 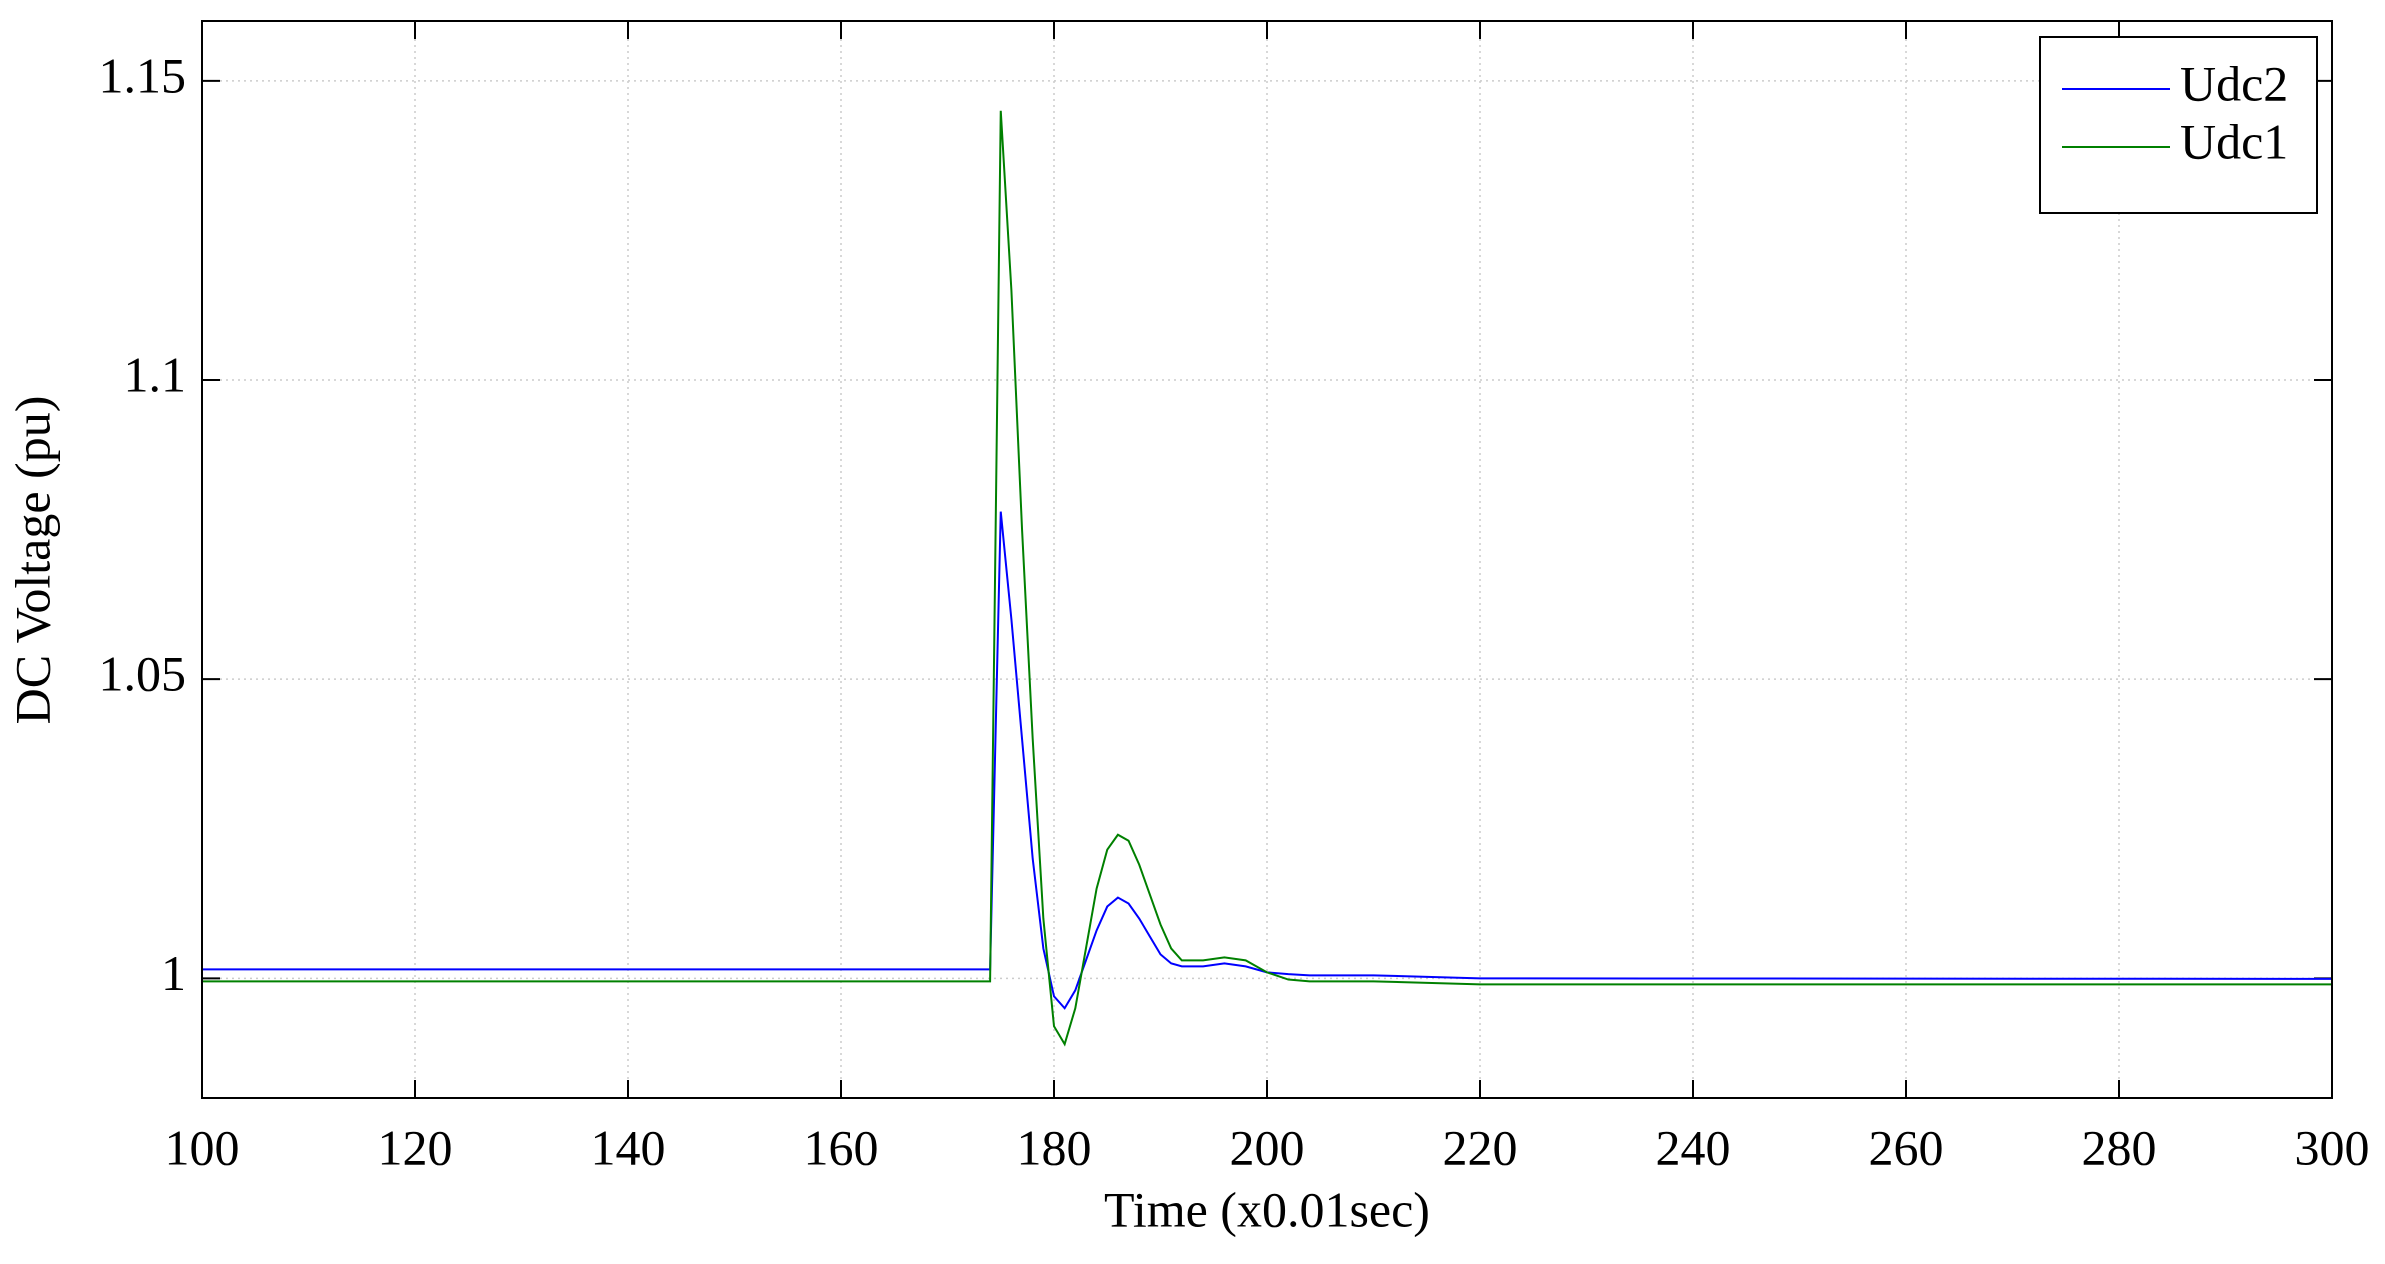 I want to click on y-axis-label: DC Voltage (pu), so click(x=32, y=560).